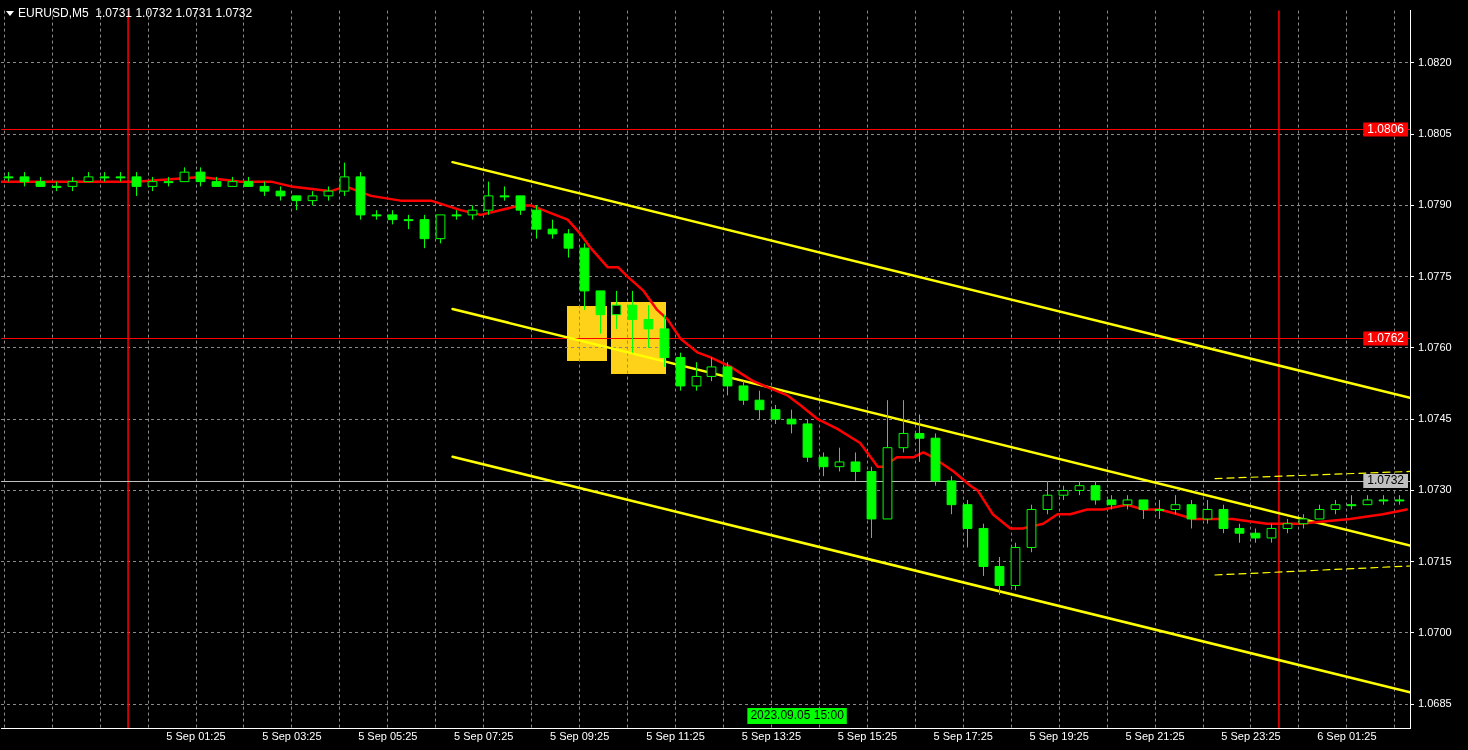 Image resolution: width=1468 pixels, height=750 pixels. I want to click on y-tick-label: 1.0760, so click(1435, 346).